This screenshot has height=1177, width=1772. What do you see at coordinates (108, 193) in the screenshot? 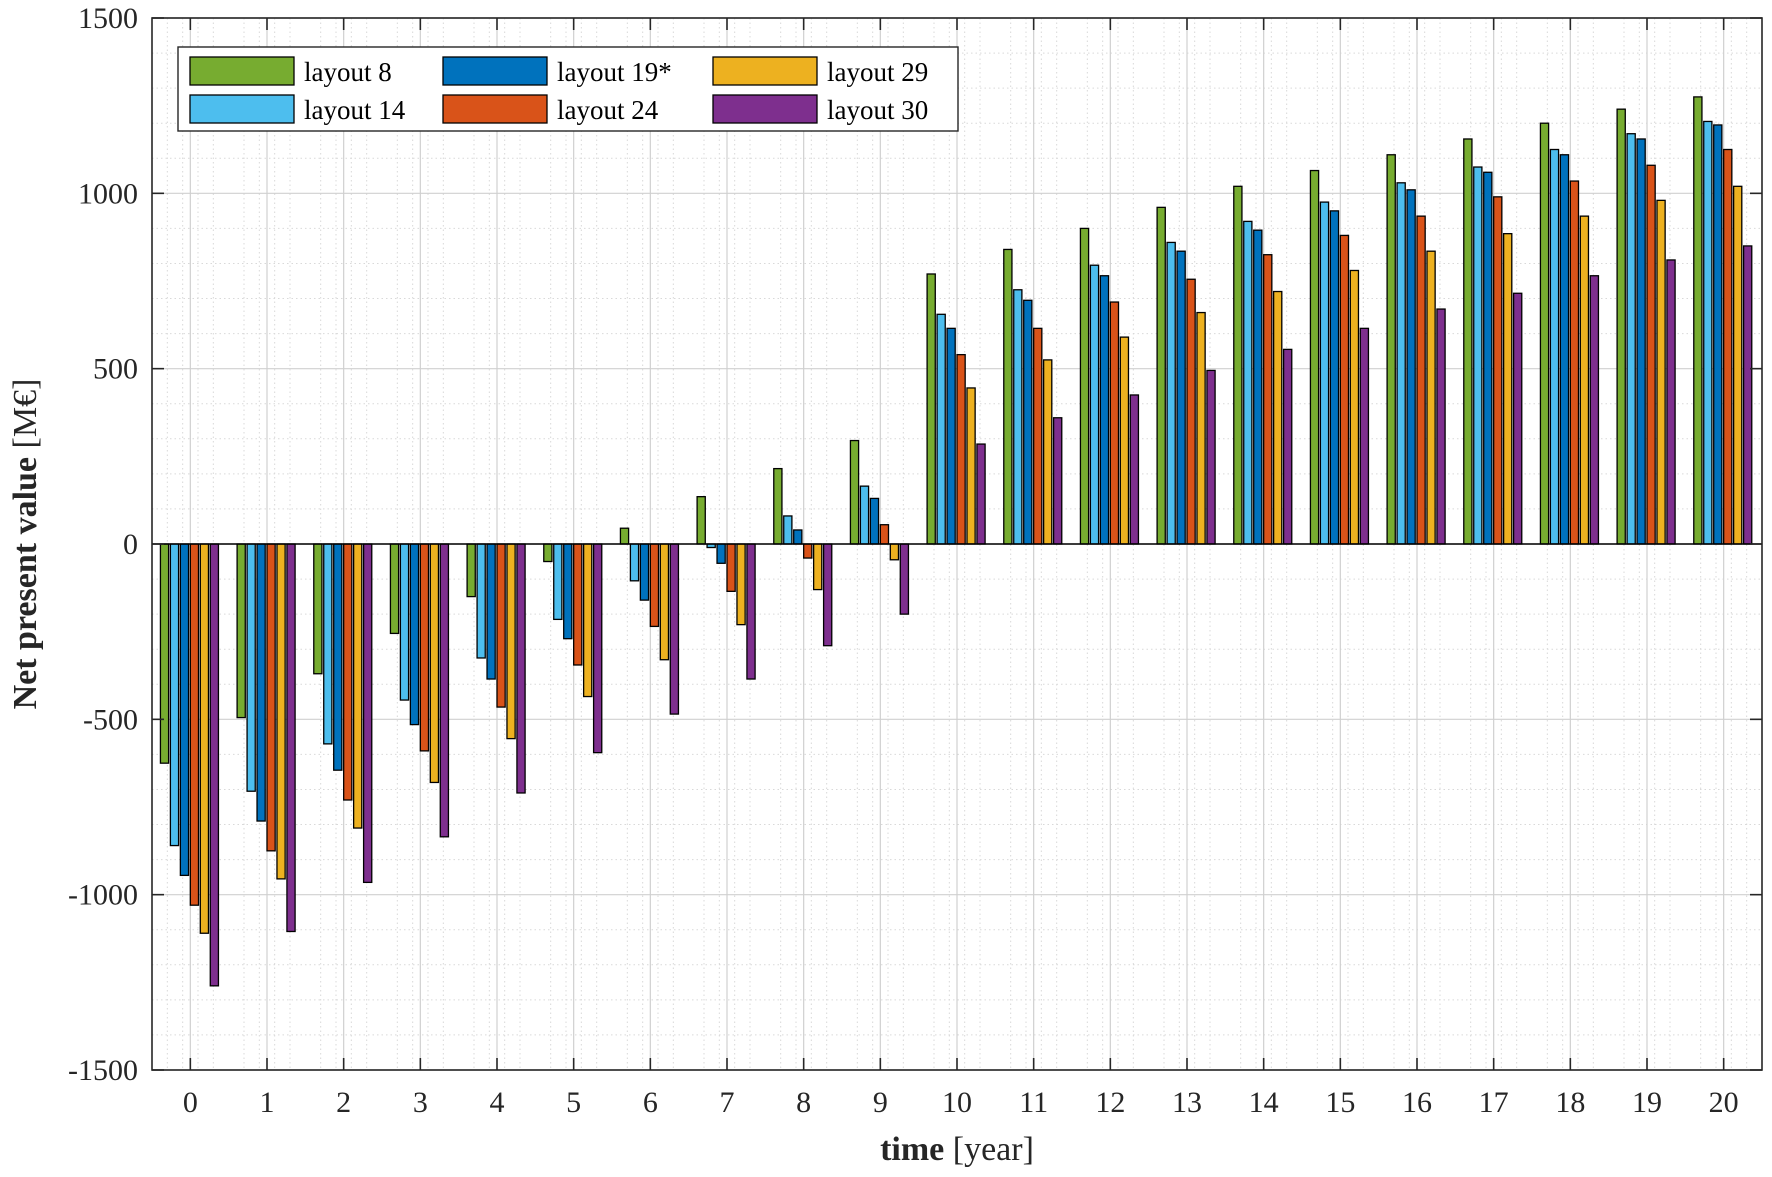
I see `y-tick-label: 1000` at bounding box center [108, 193].